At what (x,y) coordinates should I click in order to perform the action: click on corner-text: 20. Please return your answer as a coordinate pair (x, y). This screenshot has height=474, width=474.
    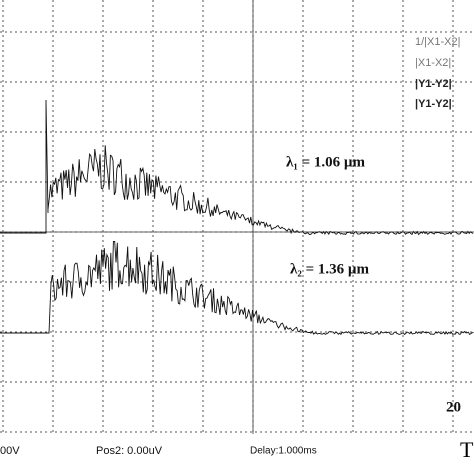
    Looking at the image, I should click on (453, 407).